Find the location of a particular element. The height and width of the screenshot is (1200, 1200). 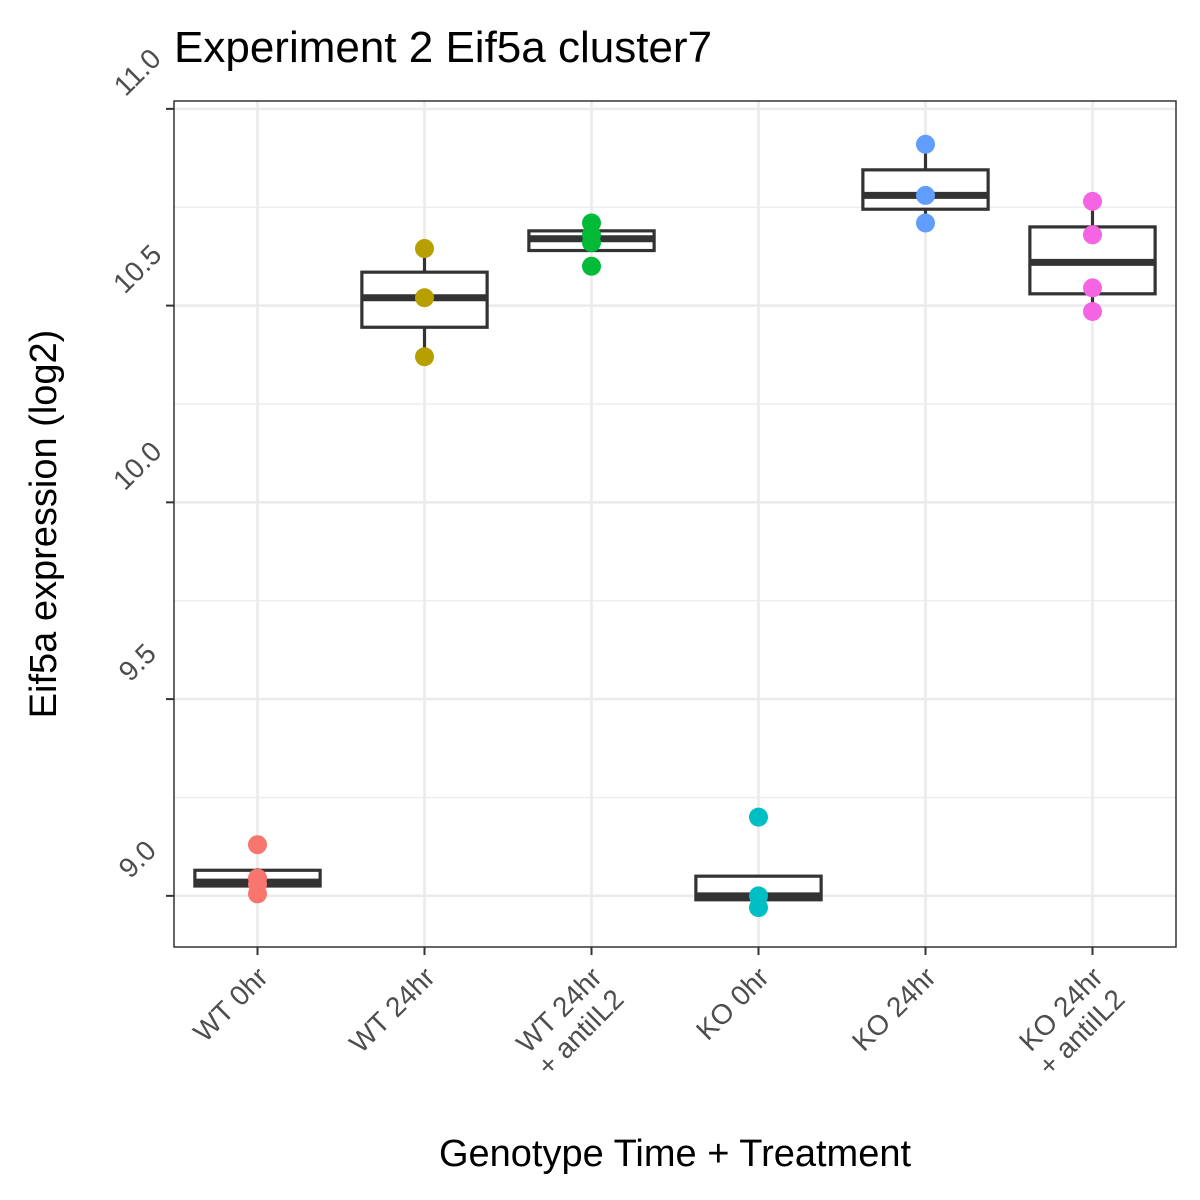

x-tick-label: WT 24hr is located at coordinates (391, 1009).